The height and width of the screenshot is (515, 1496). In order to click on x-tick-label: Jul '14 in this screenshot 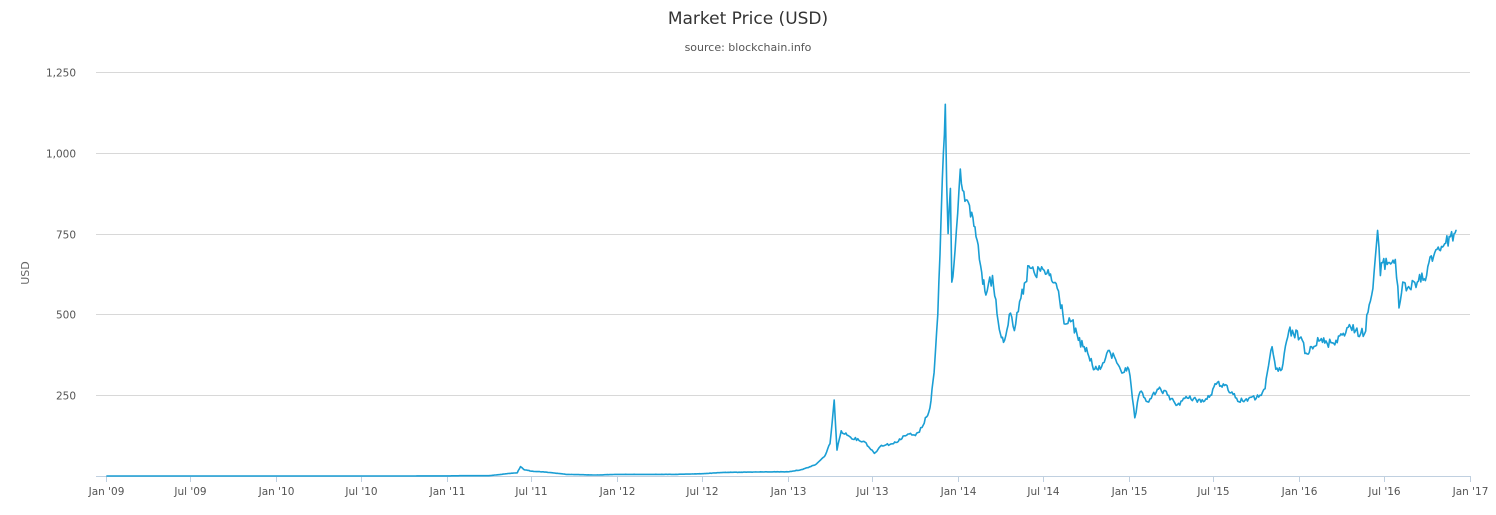, I will do `click(1043, 492)`.